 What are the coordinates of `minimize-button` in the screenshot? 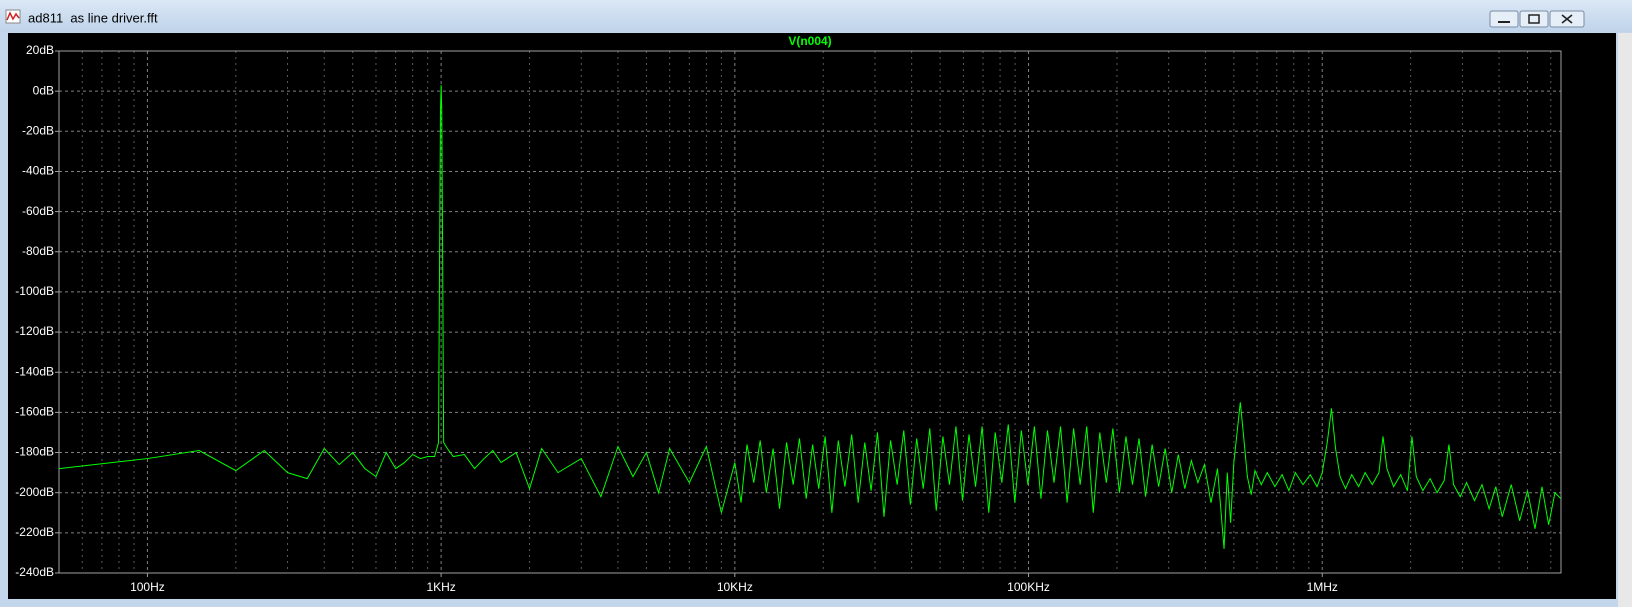 It's located at (1504, 19).